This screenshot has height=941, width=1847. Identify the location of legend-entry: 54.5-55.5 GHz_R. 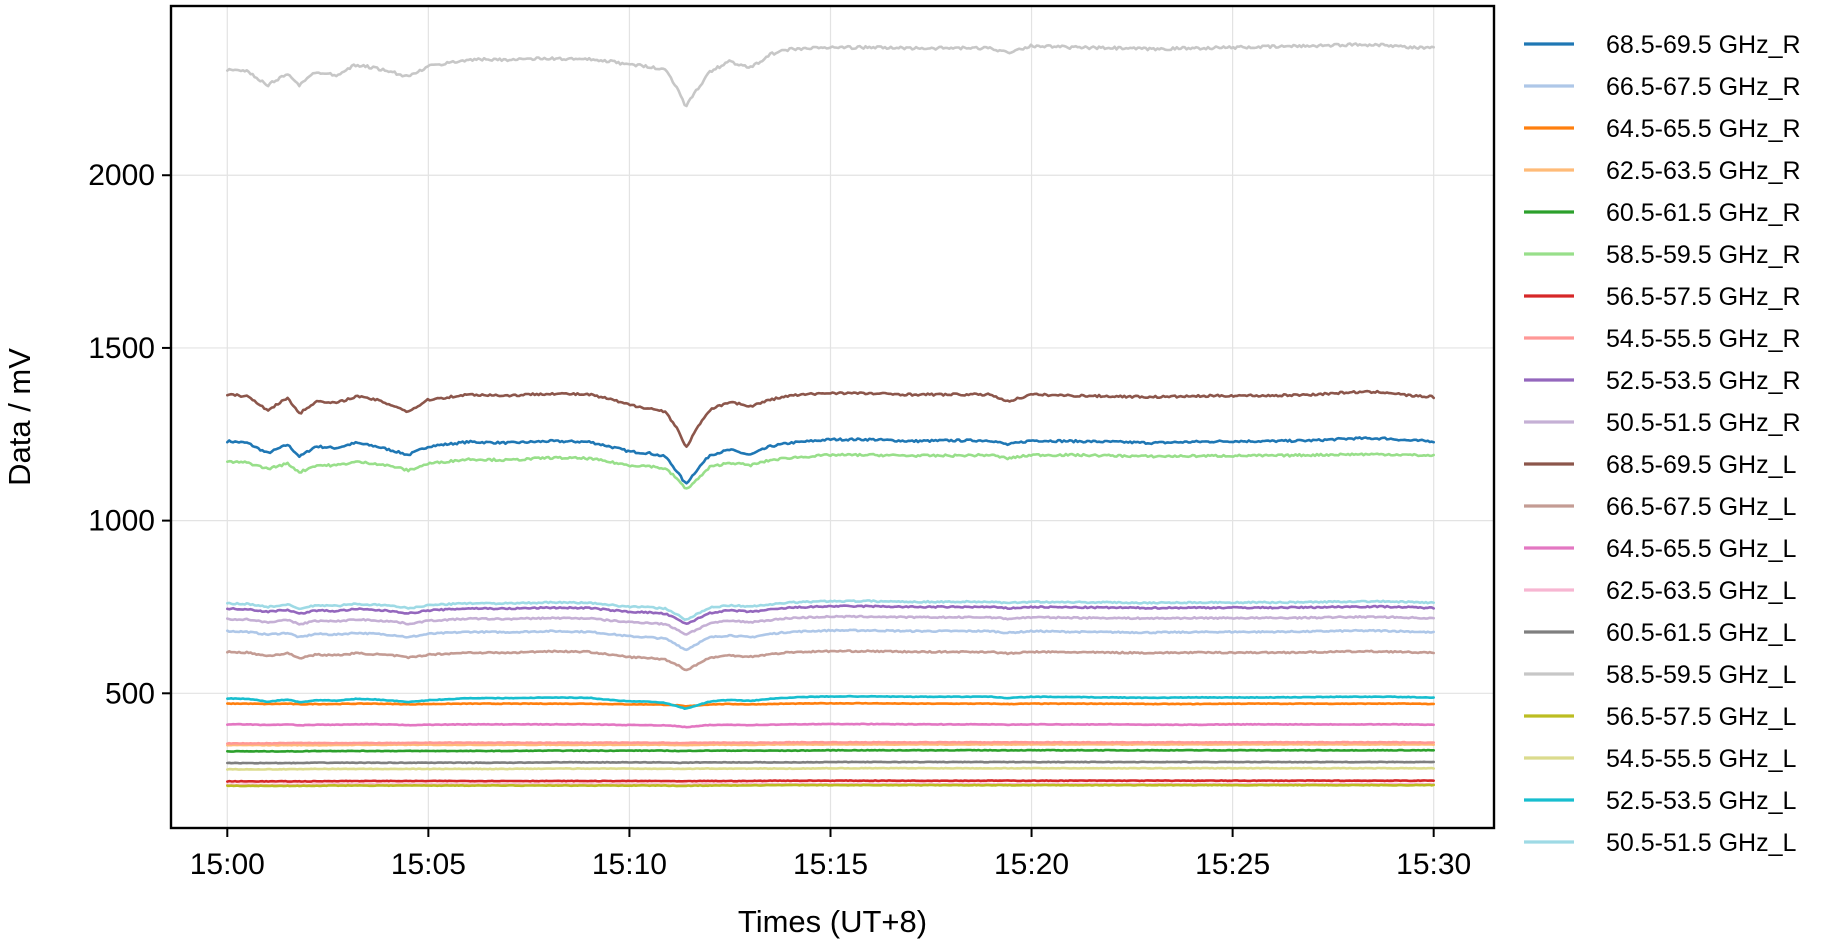
(1662, 339).